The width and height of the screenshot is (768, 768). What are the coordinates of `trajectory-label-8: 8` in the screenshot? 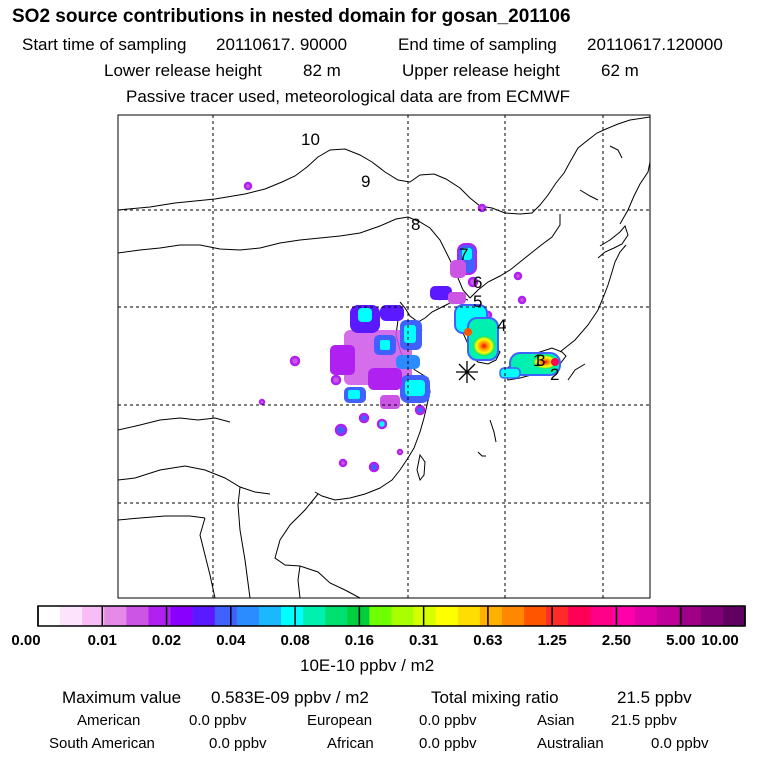 It's located at (415, 224).